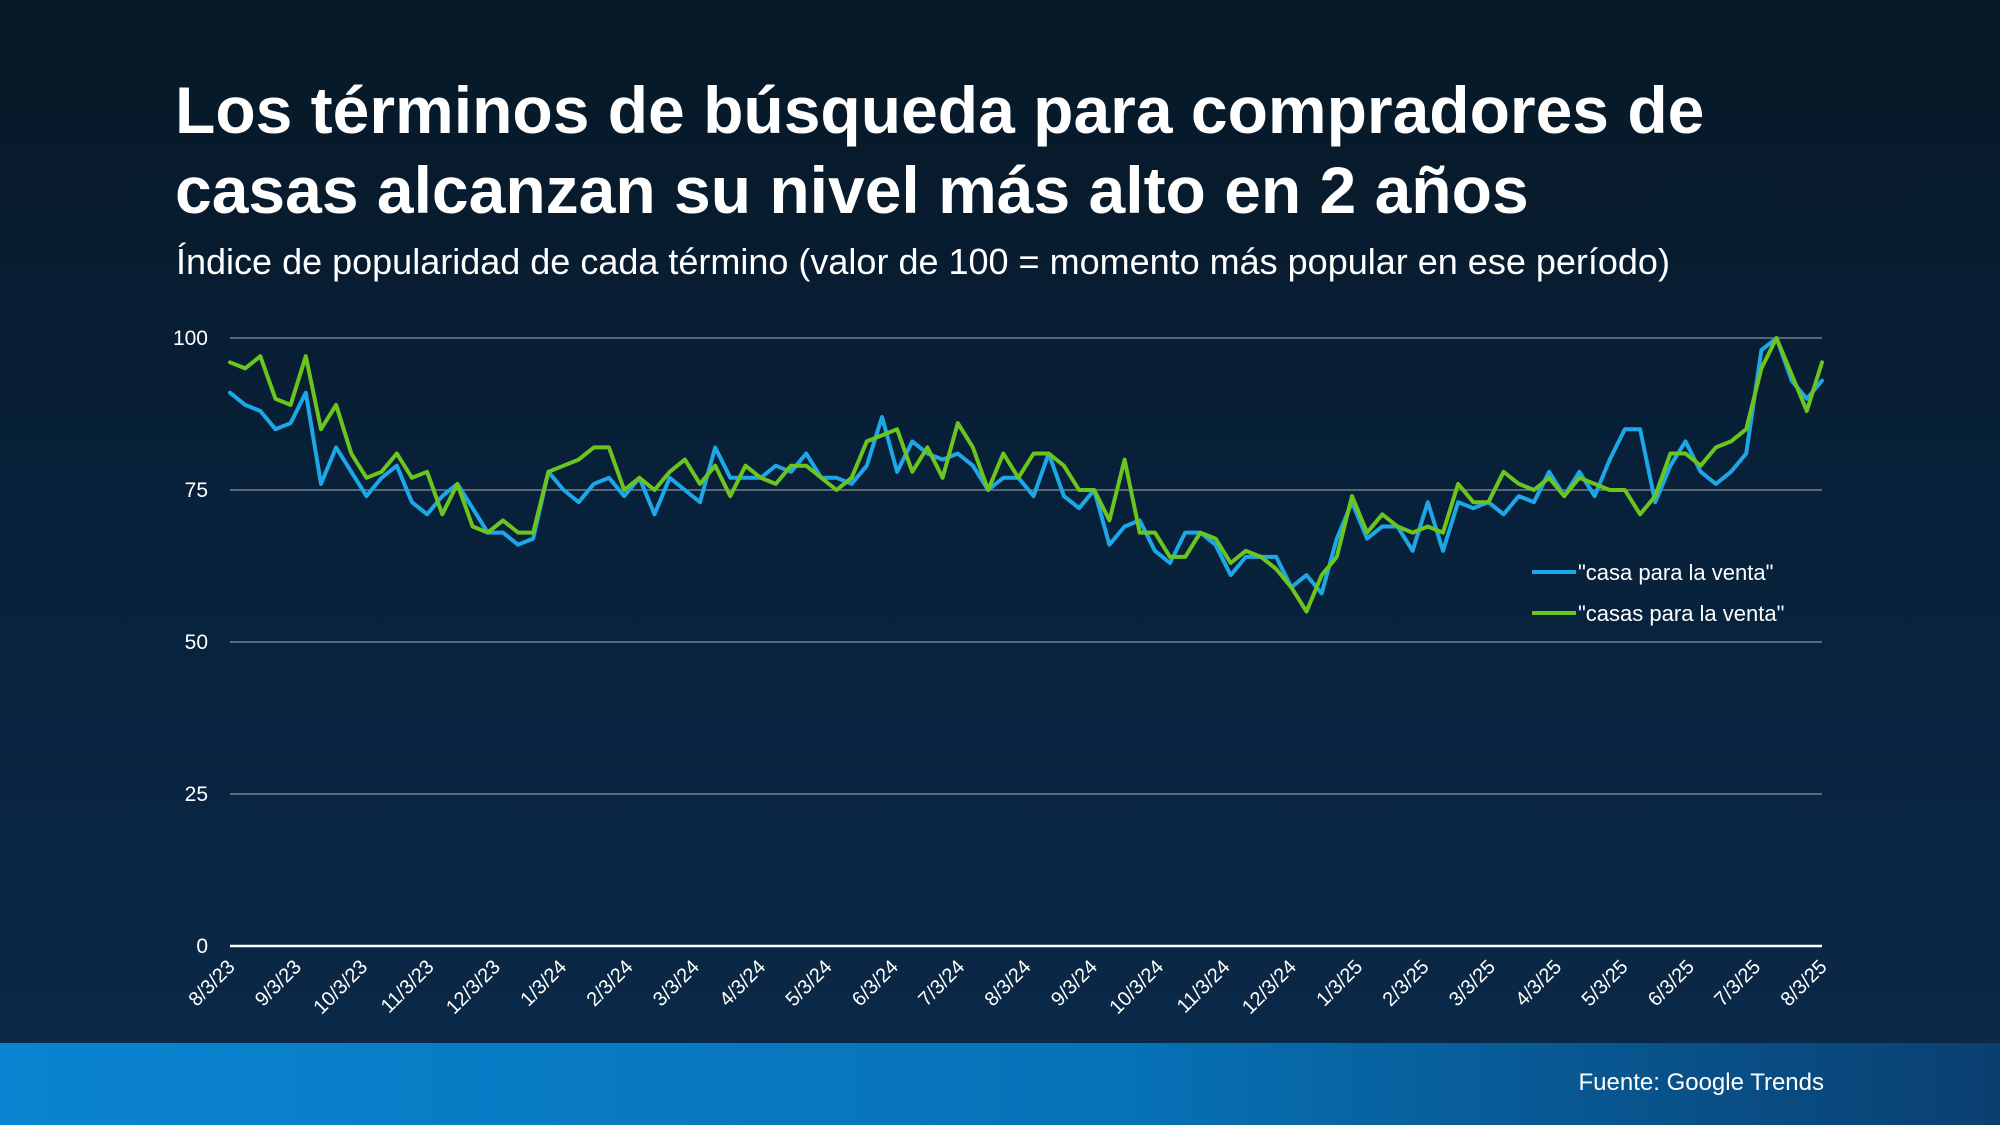 The height and width of the screenshot is (1125, 2000). I want to click on x-tick-label: 6/3/25, so click(1671, 983).